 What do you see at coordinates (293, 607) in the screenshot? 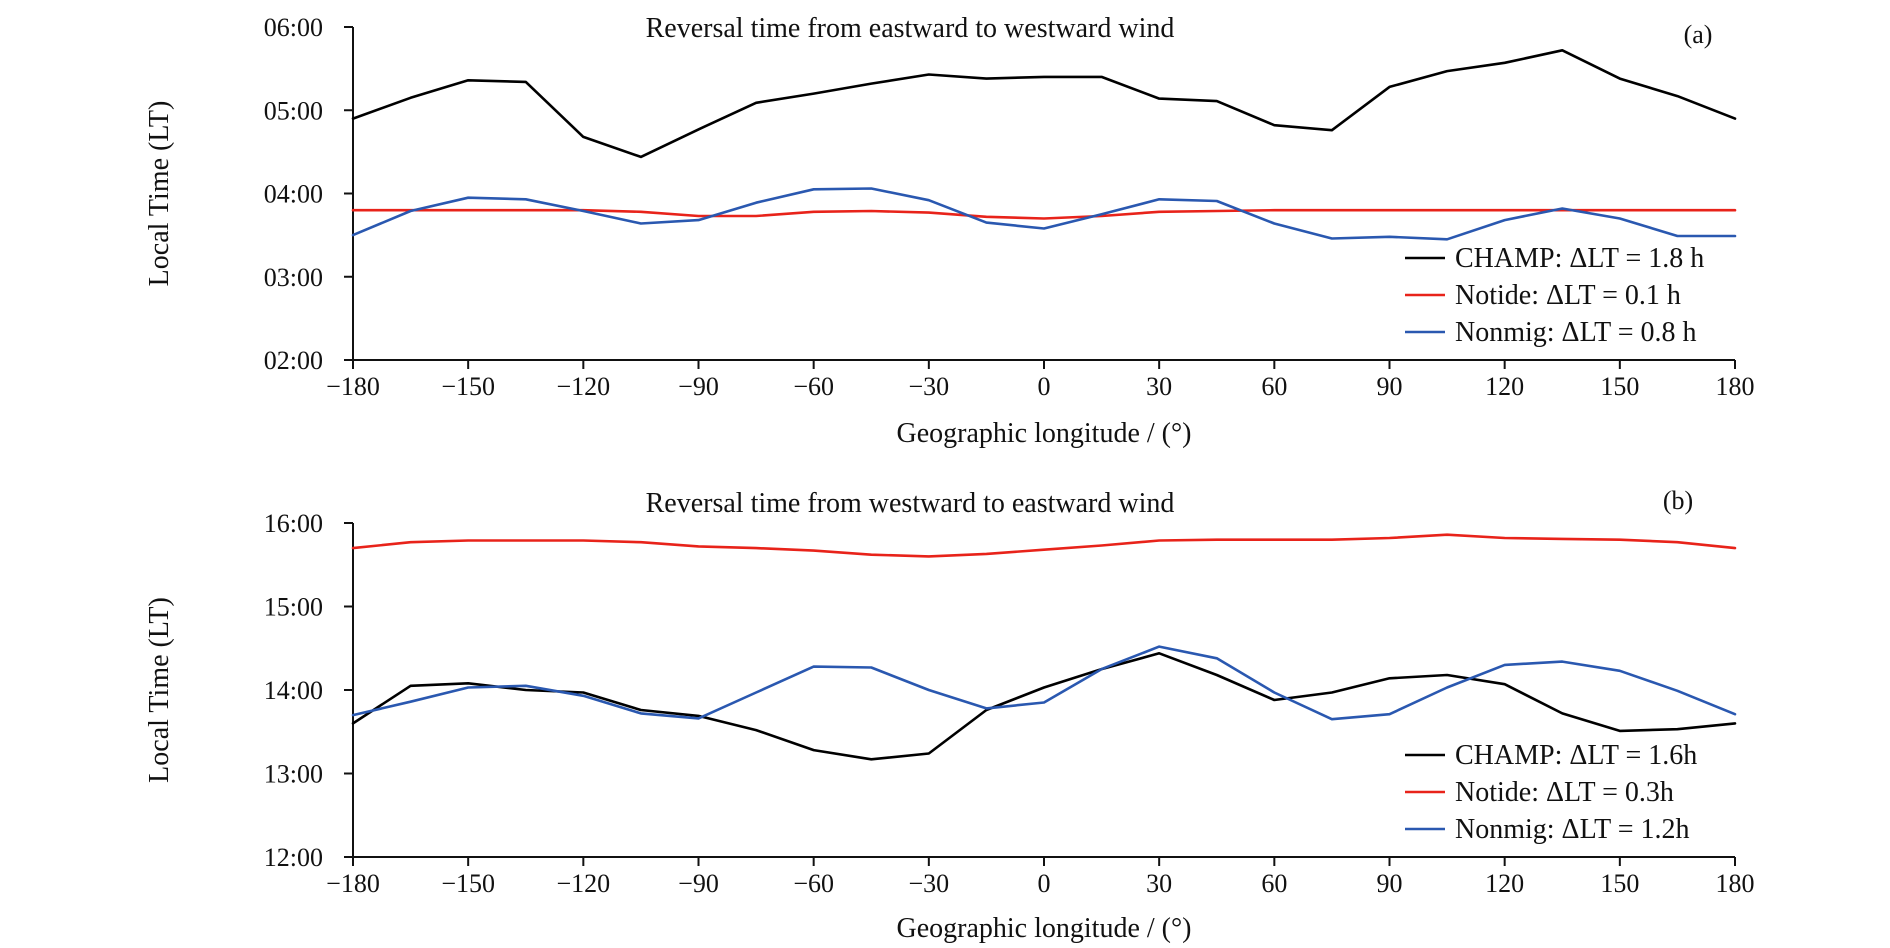
I see `y-tick-label: 15:00` at bounding box center [293, 607].